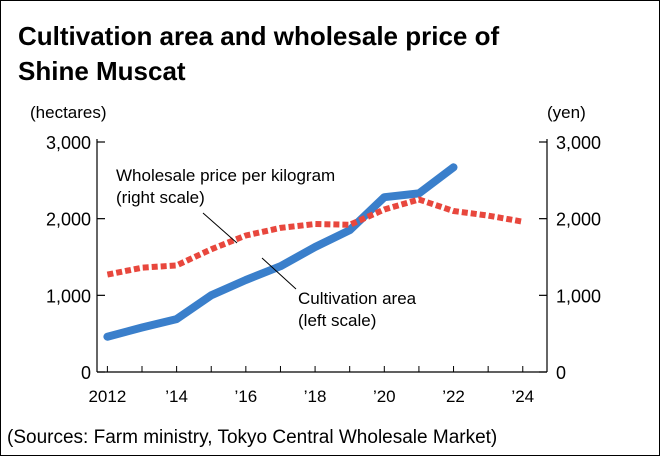 The width and height of the screenshot is (660, 456). Describe the element at coordinates (246, 396) in the screenshot. I see `xtick-label: ’16` at that location.